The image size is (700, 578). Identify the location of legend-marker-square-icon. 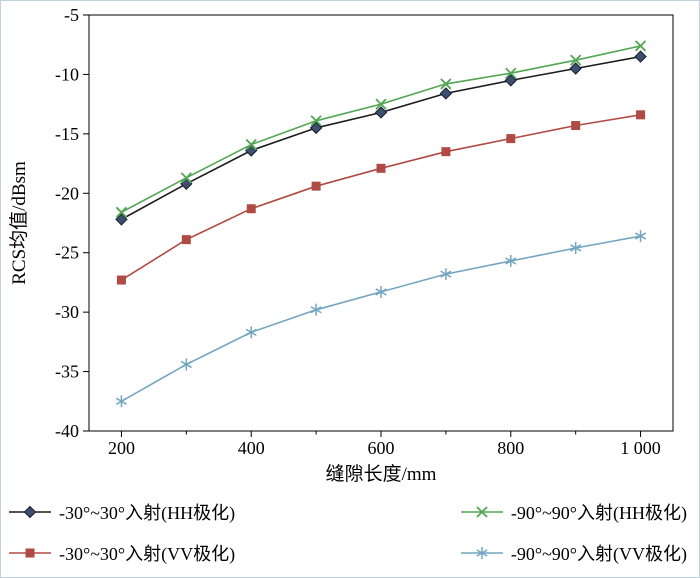
(30, 553).